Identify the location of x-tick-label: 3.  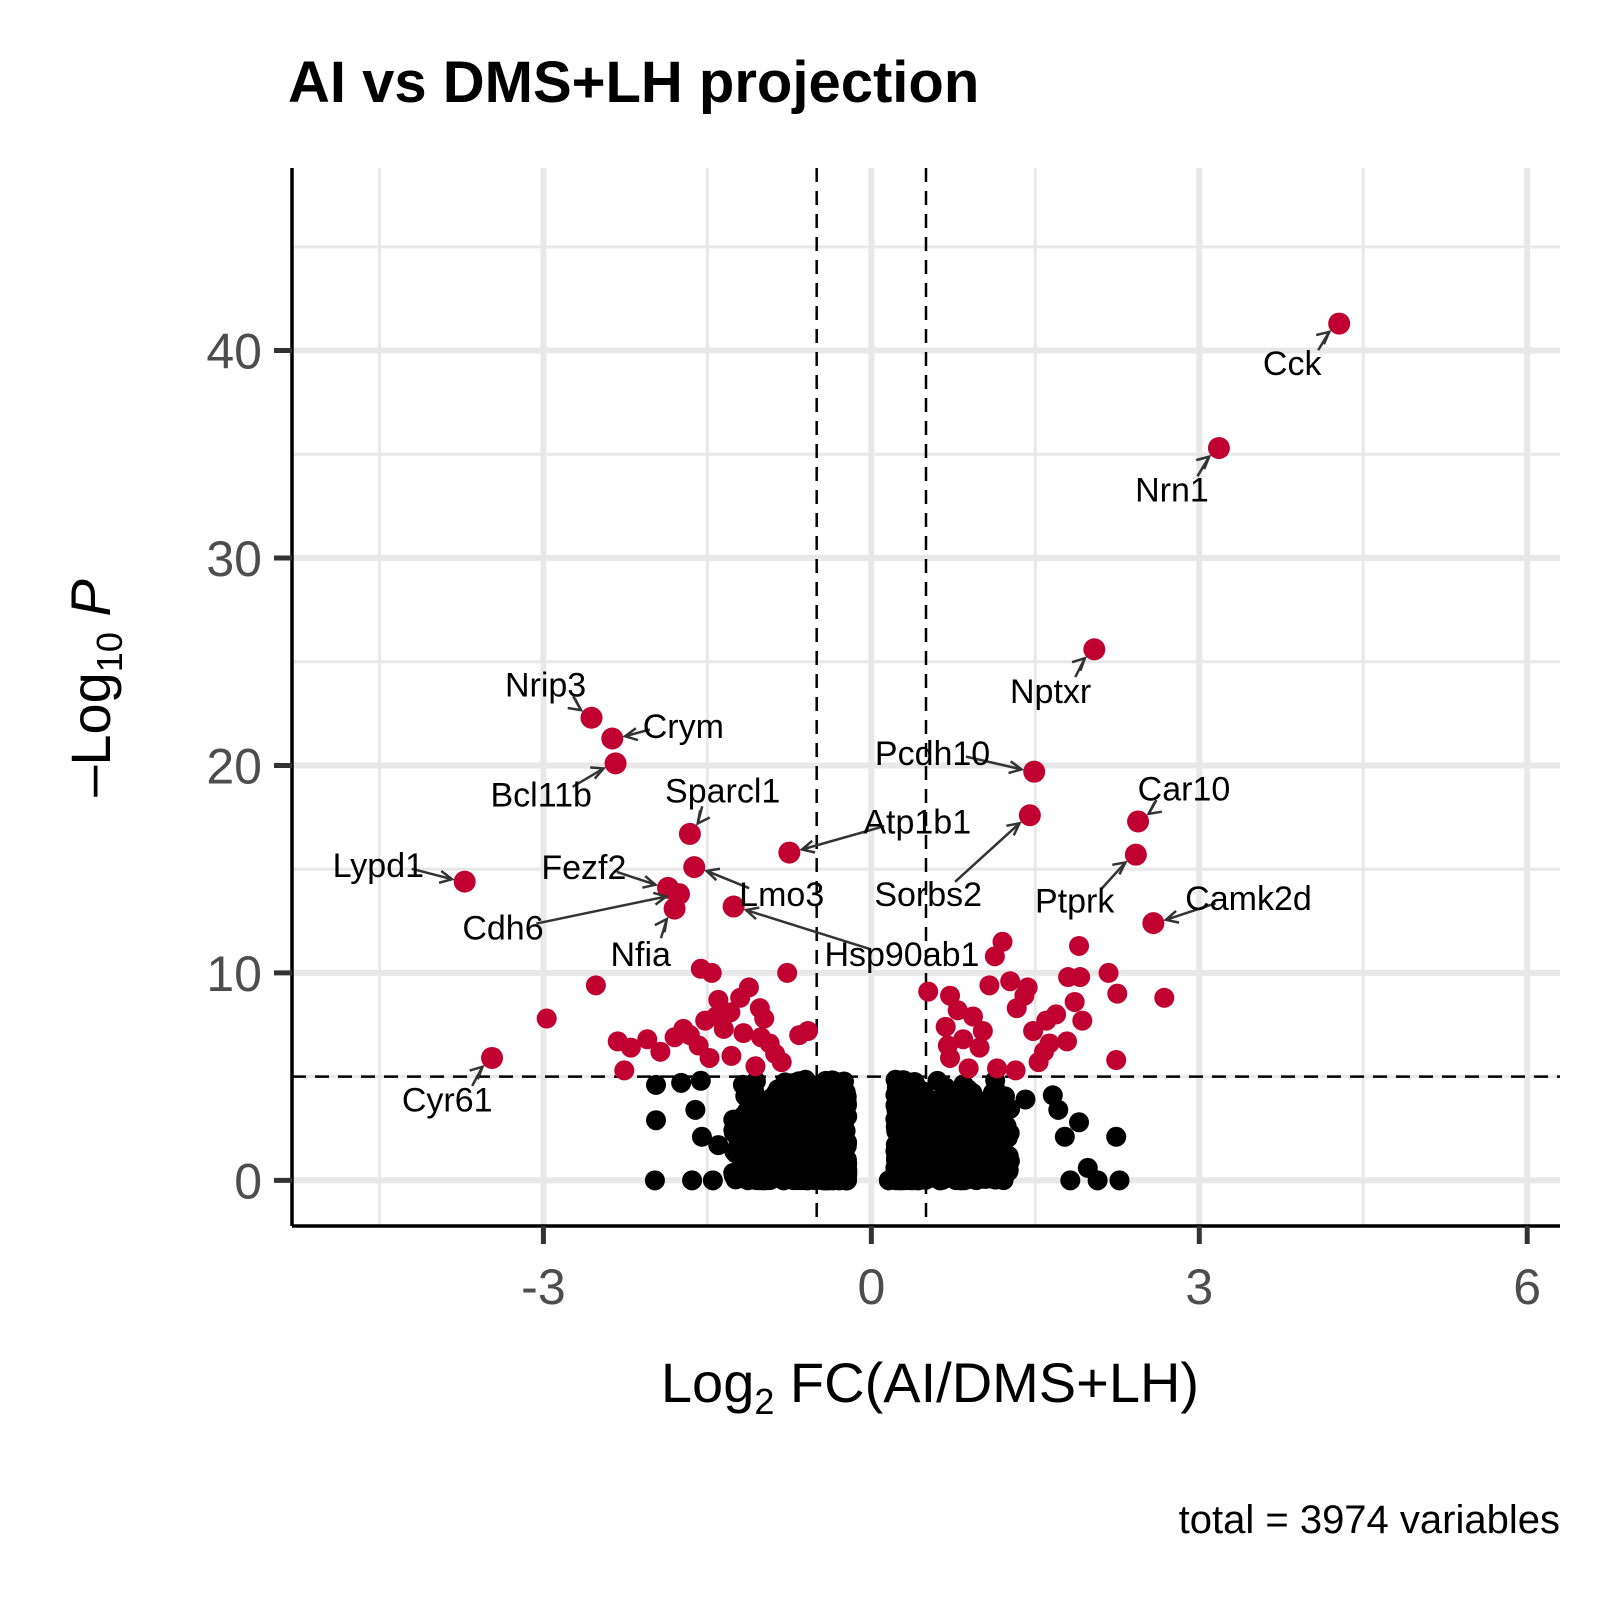
(1199, 1287).